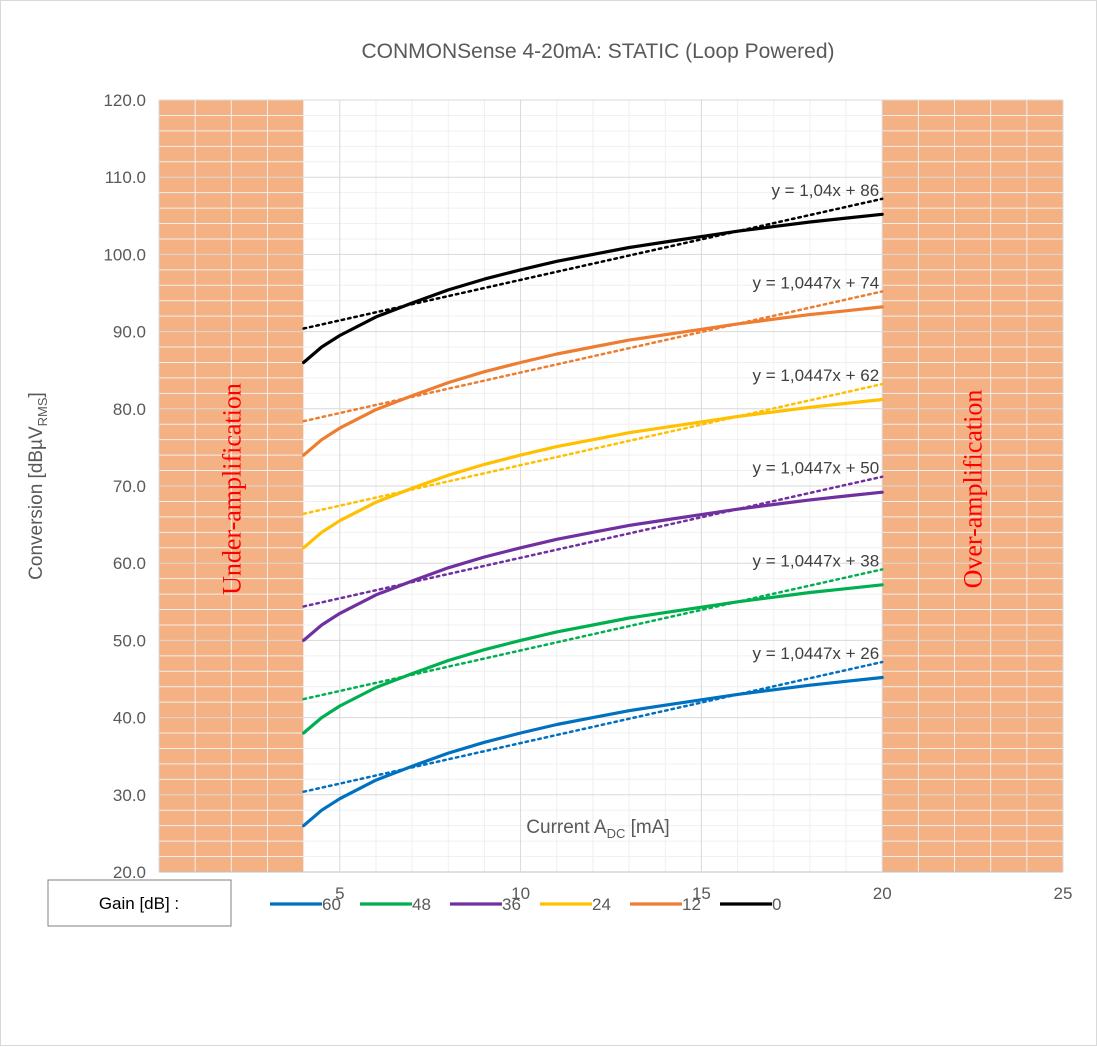  I want to click on y-axis-label-main: Conversion [dBµV, so click(36, 503).